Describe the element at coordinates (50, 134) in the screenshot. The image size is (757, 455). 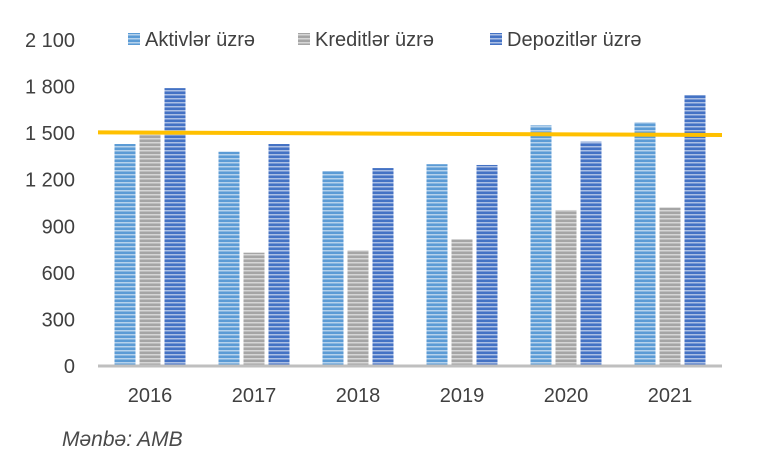
I see `y-tick-label: 1 500` at that location.